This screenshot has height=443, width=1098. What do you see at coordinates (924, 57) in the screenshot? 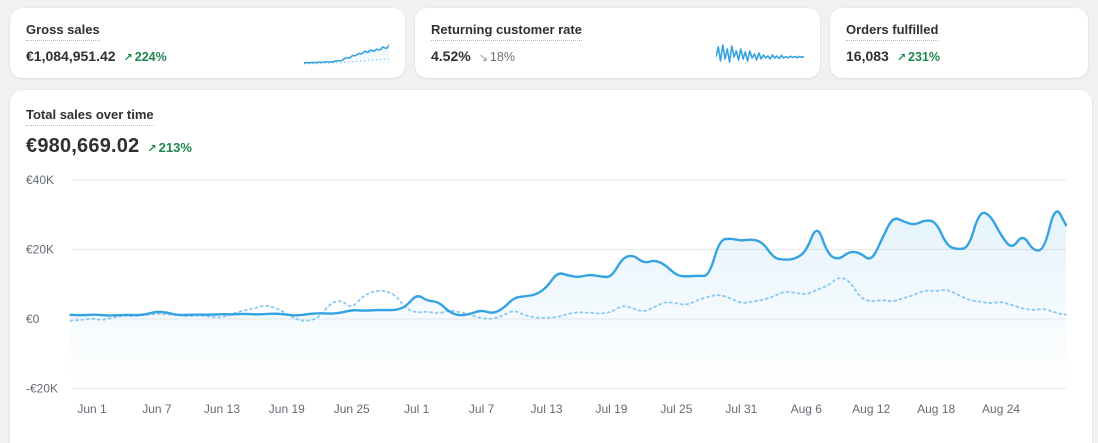
I see `orders-fulfilled-change: 231%` at bounding box center [924, 57].